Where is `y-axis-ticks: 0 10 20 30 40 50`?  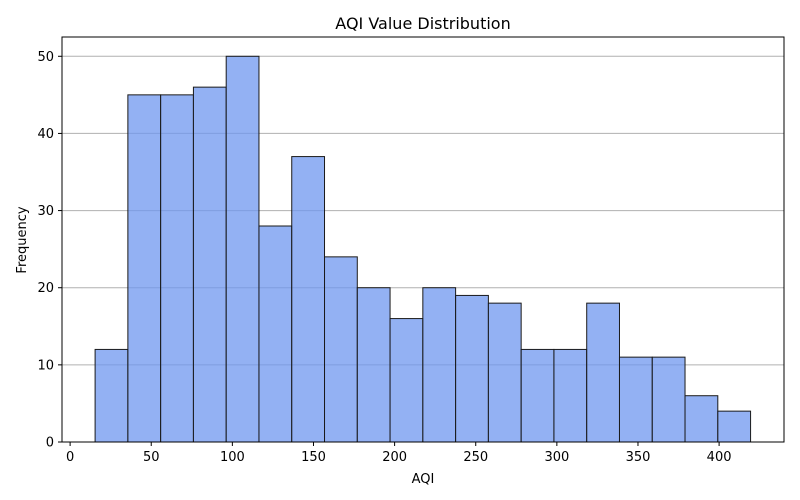 y-axis-ticks: 0 10 20 30 40 50 is located at coordinates (49, 250).